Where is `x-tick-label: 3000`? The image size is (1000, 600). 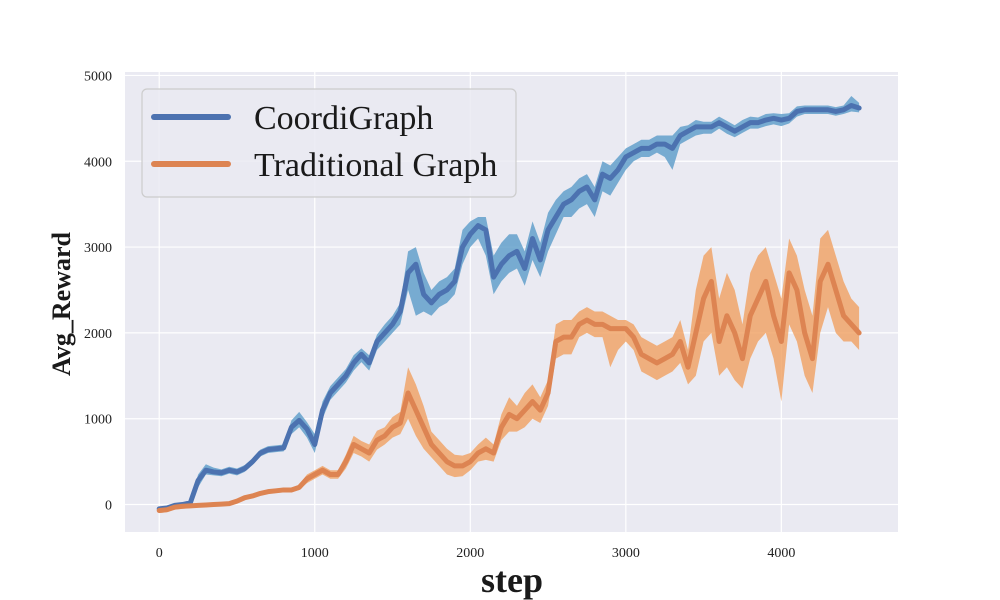
x-tick-label: 3000 is located at coordinates (626, 553).